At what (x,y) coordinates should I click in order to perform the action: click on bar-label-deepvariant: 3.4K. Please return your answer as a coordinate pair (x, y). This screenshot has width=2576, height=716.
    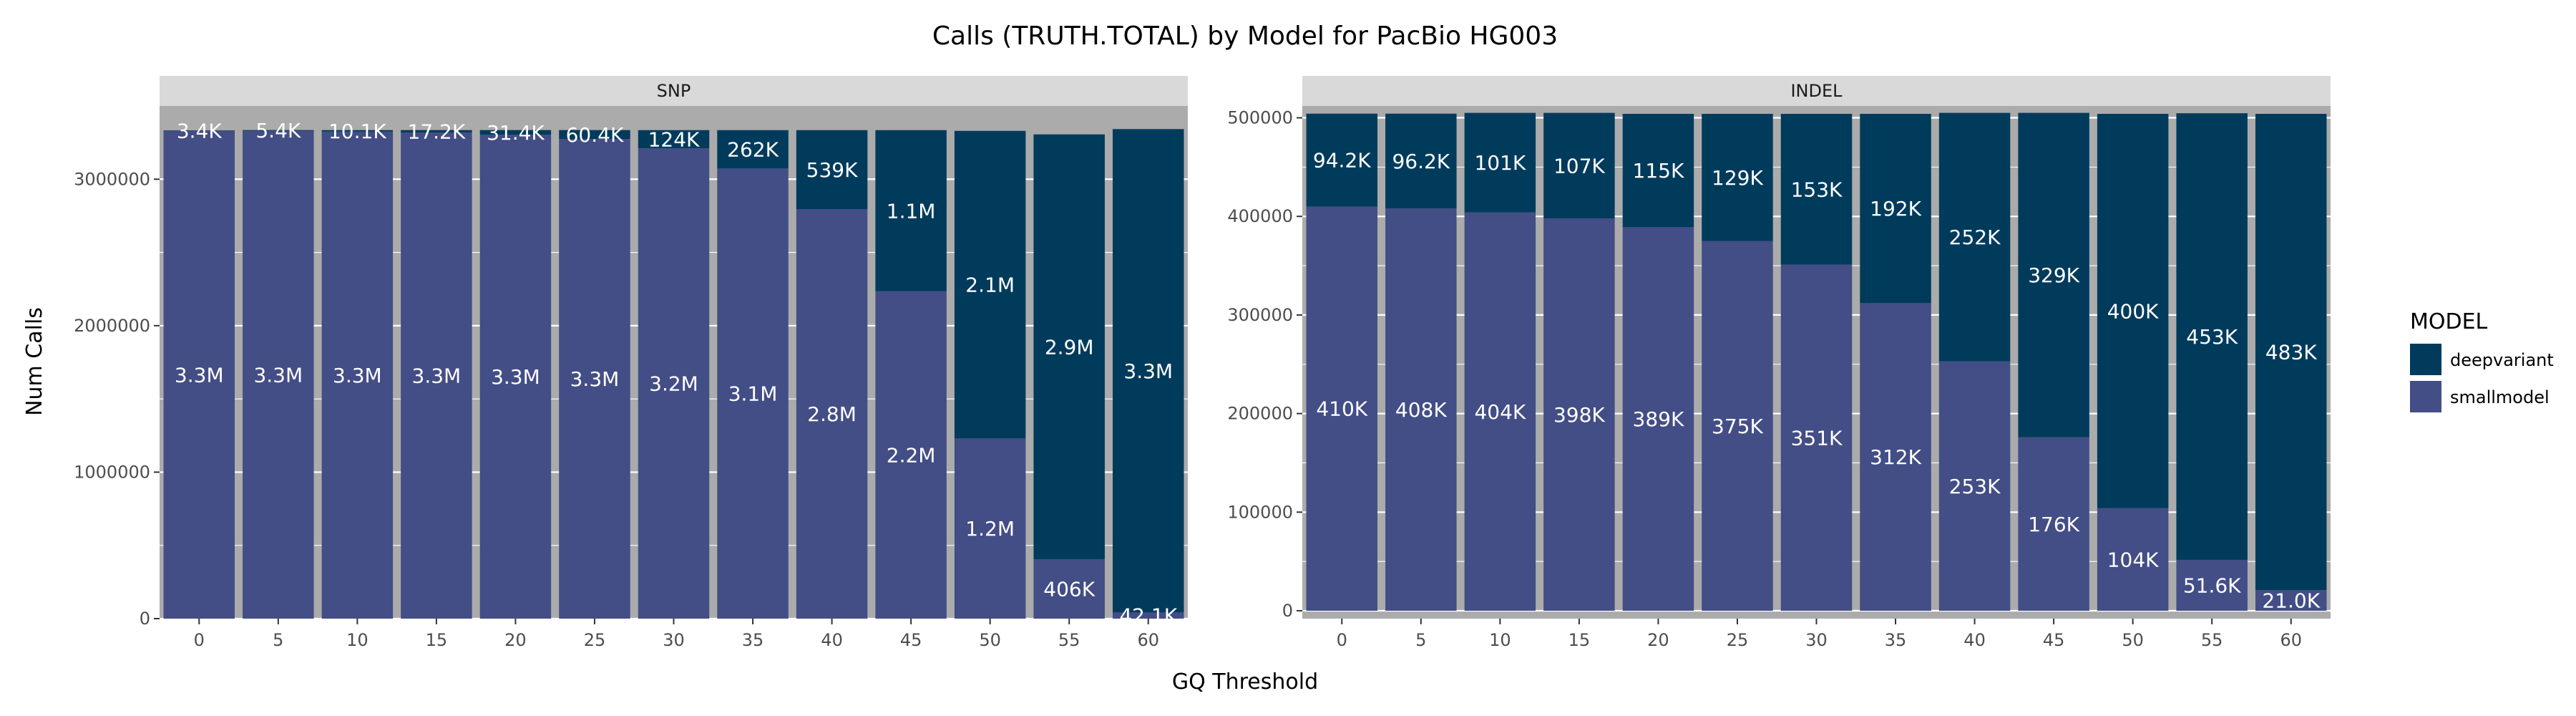
    Looking at the image, I should click on (200, 130).